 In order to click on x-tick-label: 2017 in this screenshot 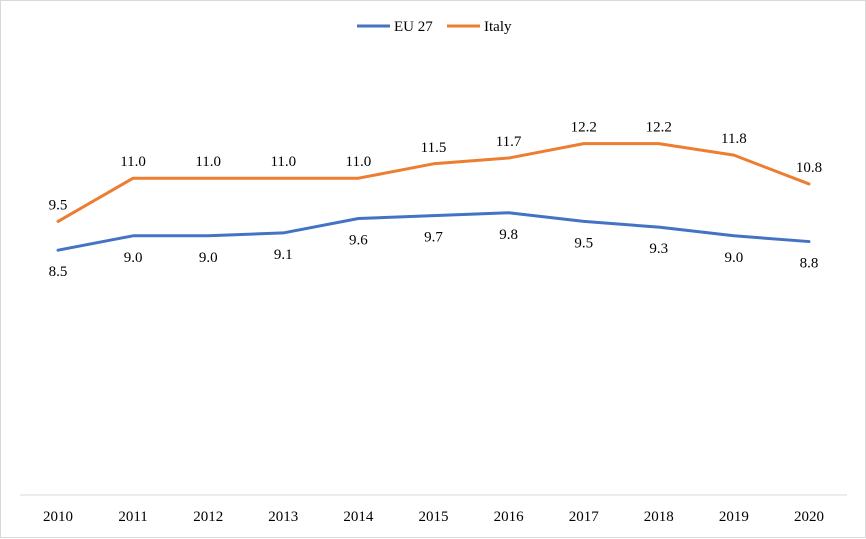, I will do `click(584, 517)`.